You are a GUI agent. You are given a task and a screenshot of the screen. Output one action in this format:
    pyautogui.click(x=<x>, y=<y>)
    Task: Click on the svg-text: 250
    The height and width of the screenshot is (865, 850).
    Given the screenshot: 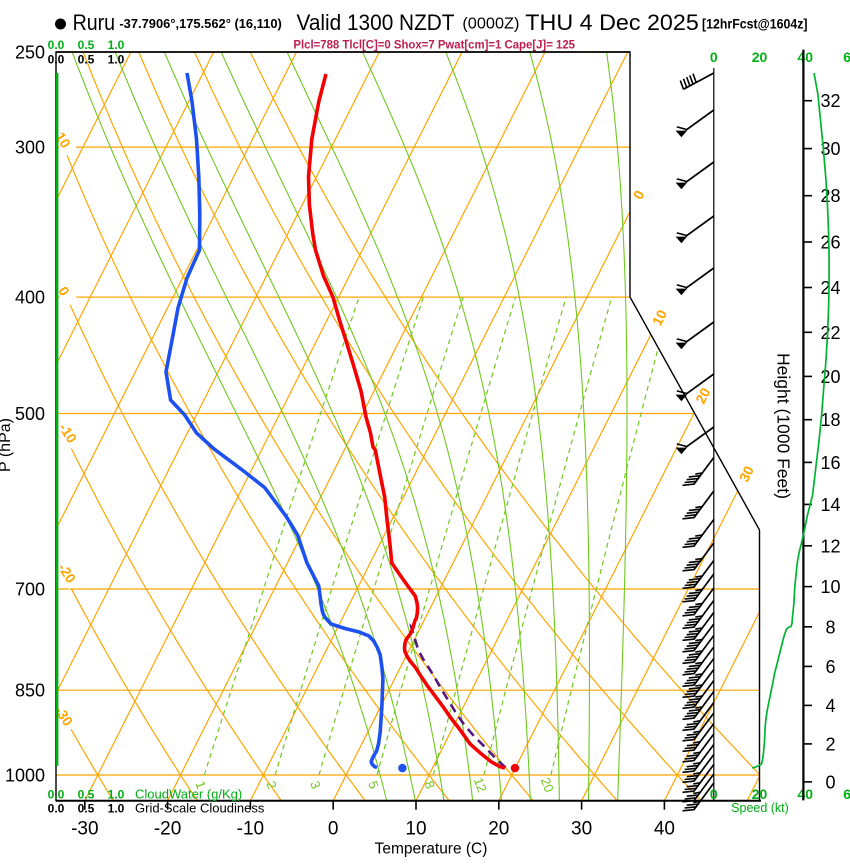 What is the action you would take?
    pyautogui.click(x=30, y=53)
    